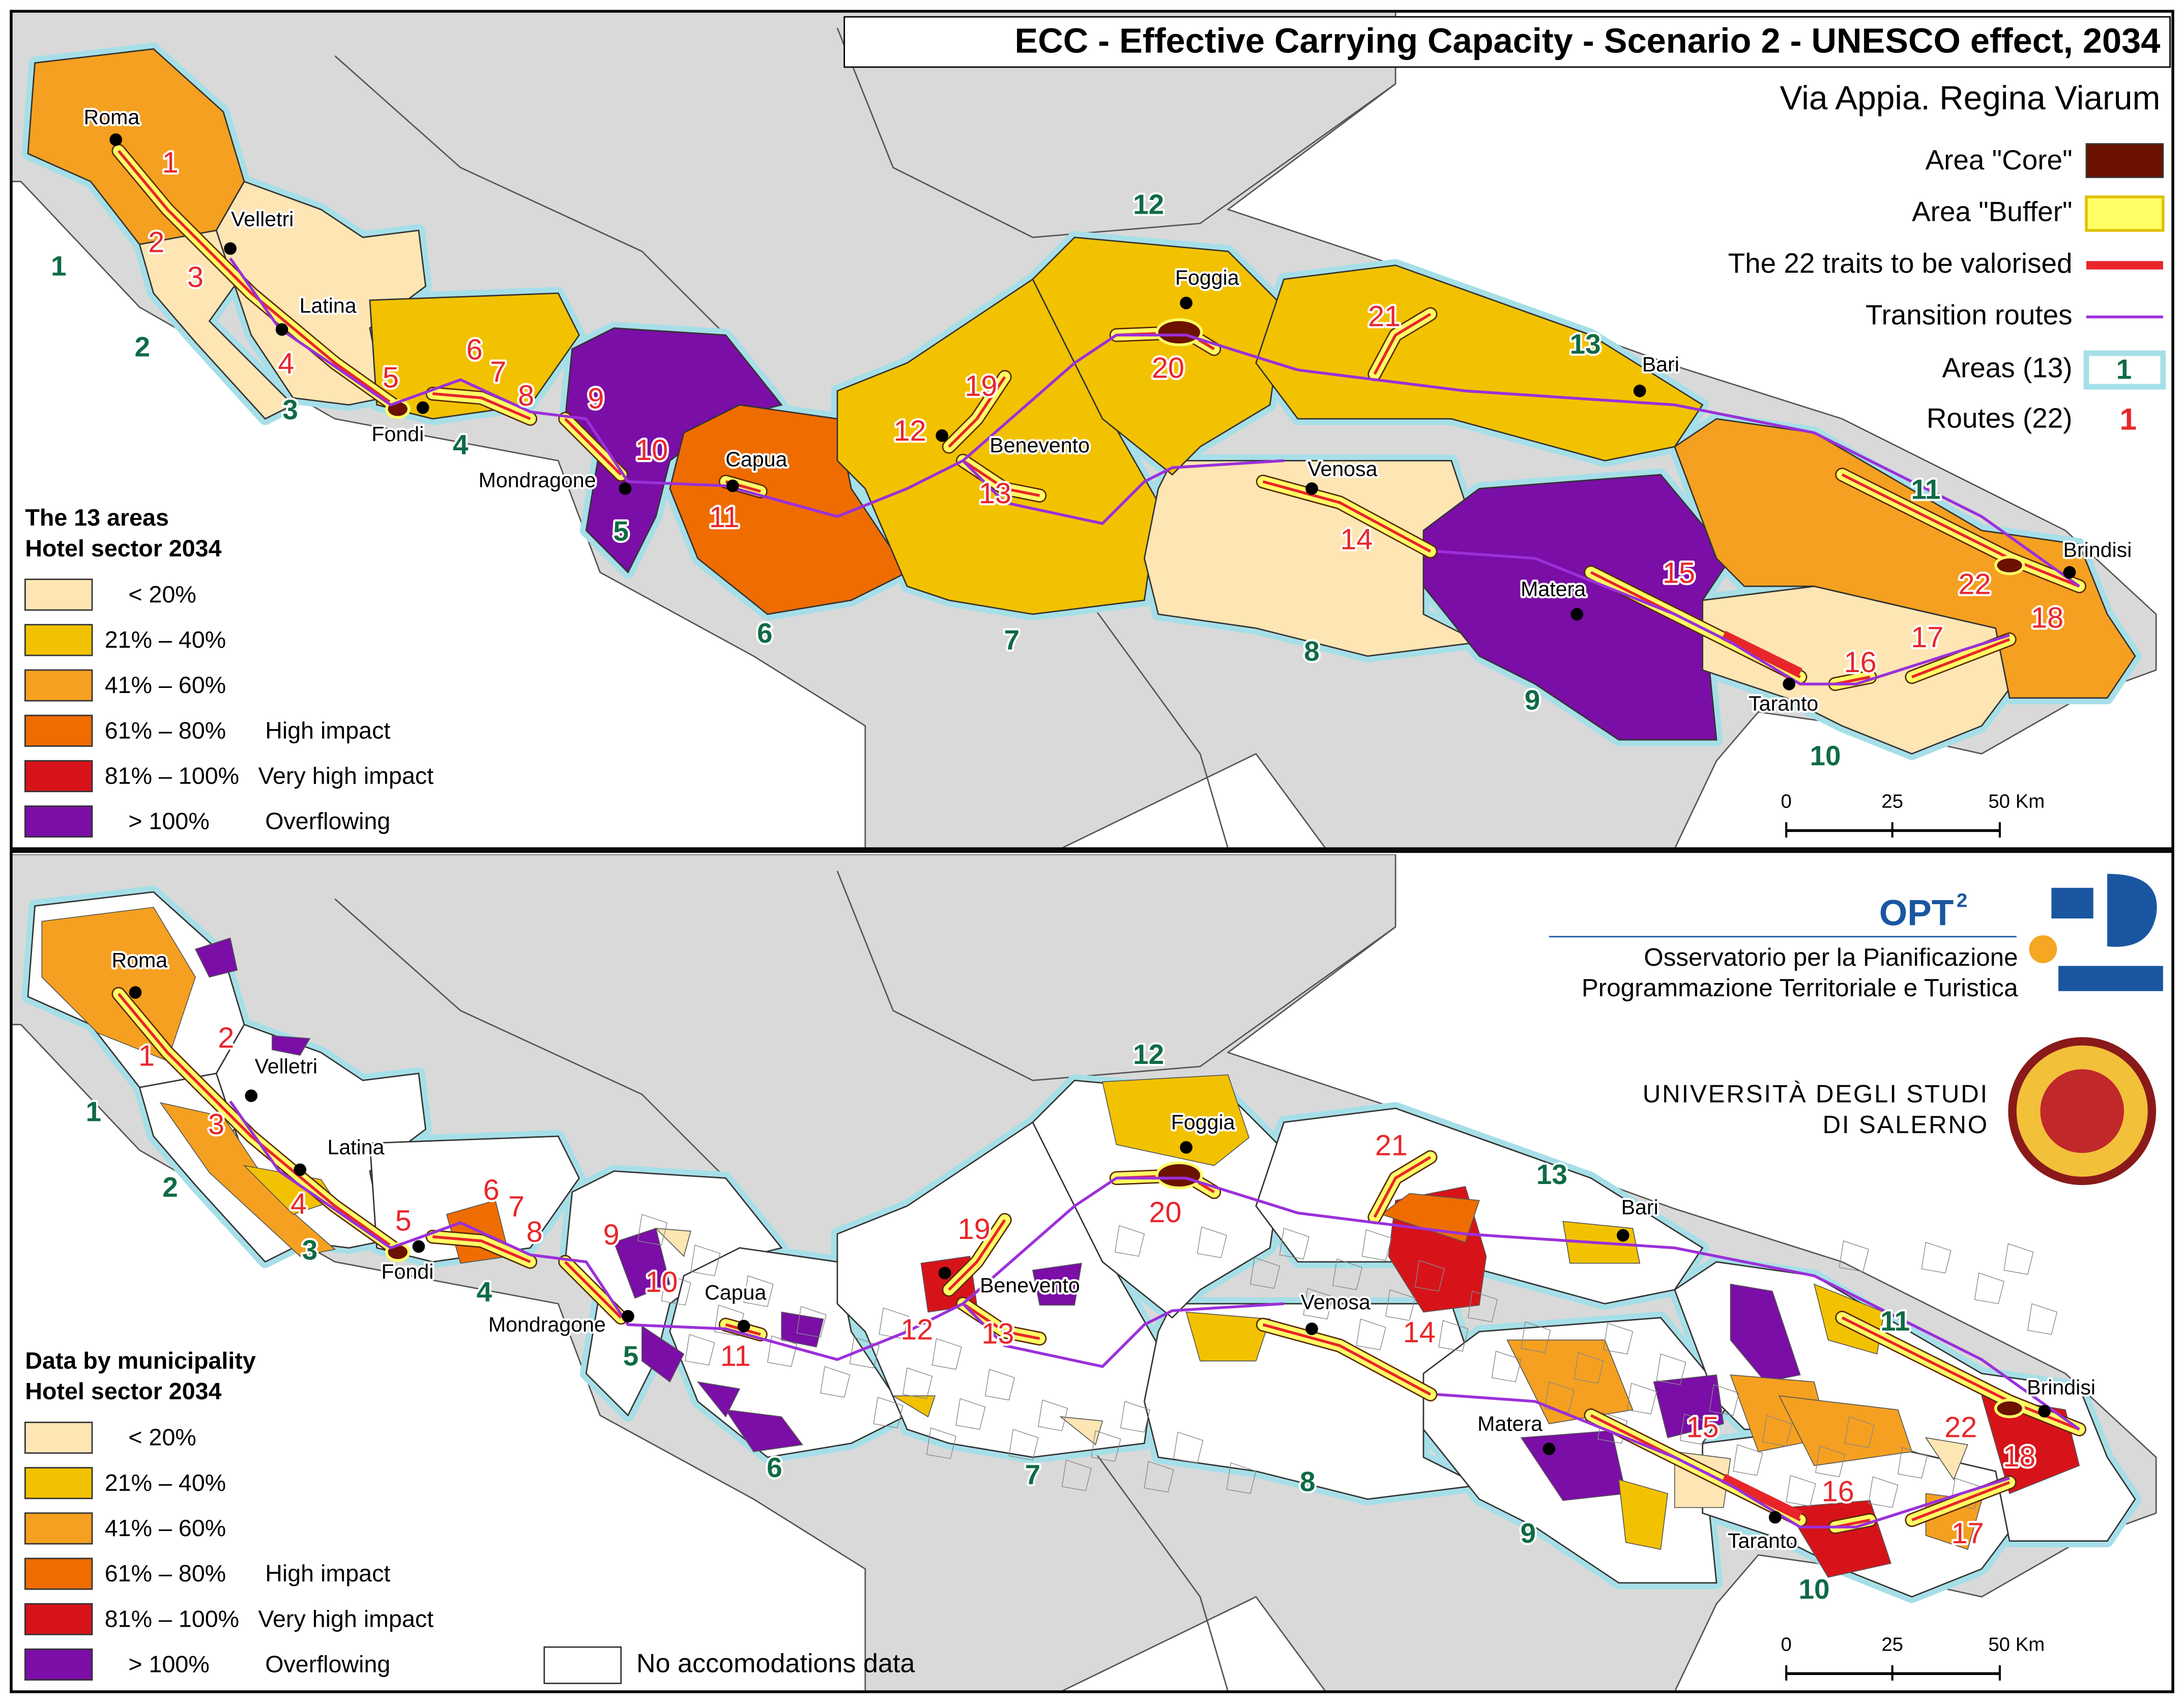 The height and width of the screenshot is (1703, 2184). Describe the element at coordinates (1342, 469) in the screenshot. I see `city-label: Venosa` at that location.